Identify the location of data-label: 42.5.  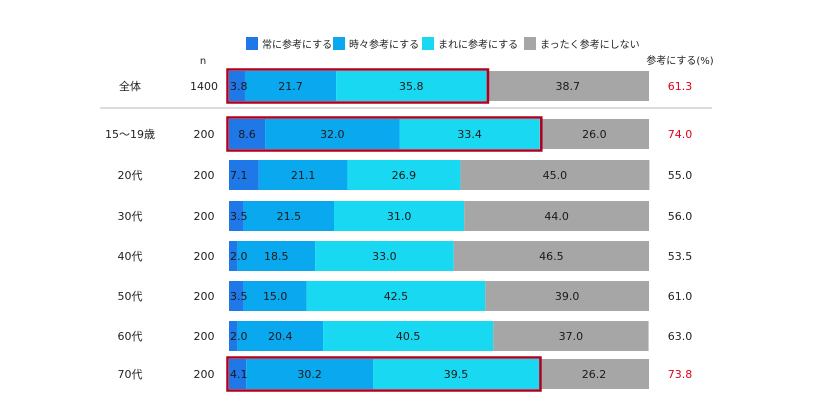
(396, 296).